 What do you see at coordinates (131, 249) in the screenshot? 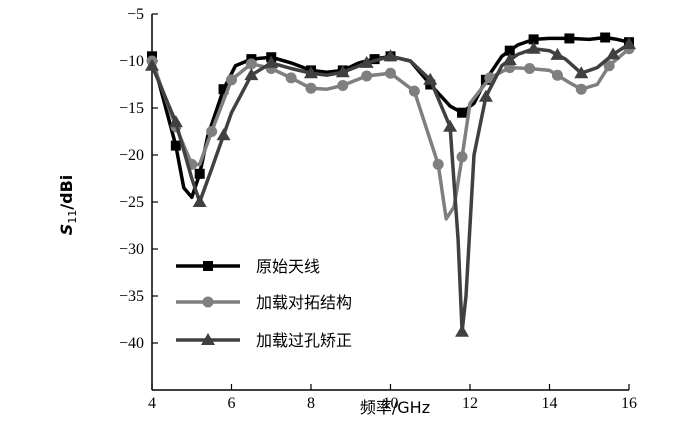
I see `y-tick-label: −30` at bounding box center [131, 249].